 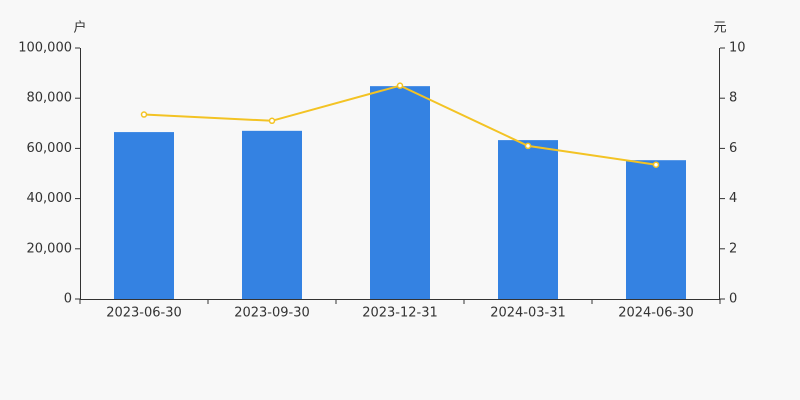 What do you see at coordinates (79, 28) in the screenshot?
I see `y-axis-unit: 户` at bounding box center [79, 28].